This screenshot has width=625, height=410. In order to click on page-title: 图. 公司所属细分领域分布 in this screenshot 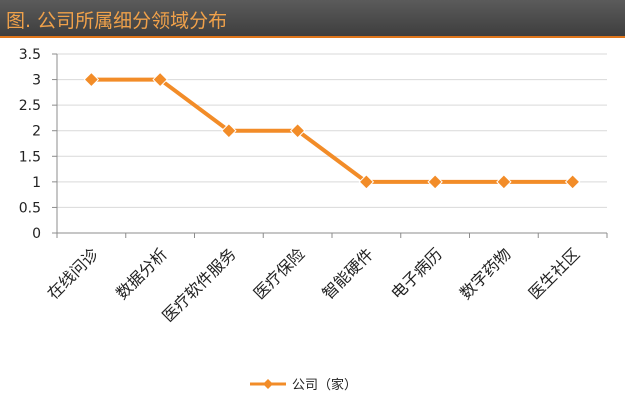, I will do `click(117, 21)`.